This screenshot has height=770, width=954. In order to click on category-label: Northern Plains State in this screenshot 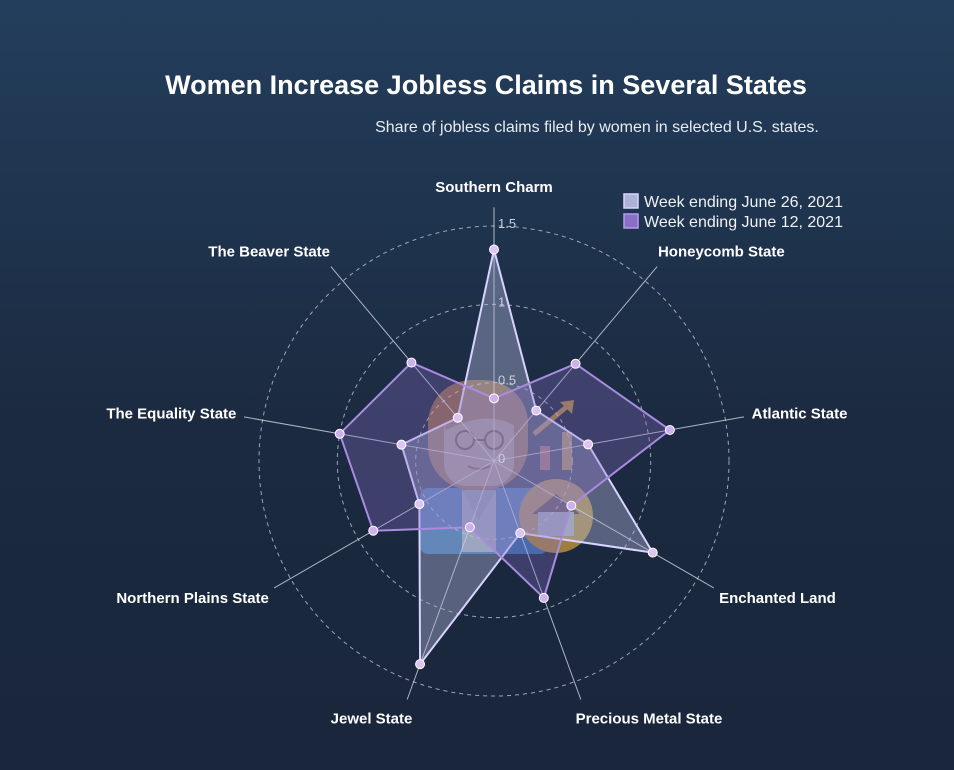, I will do `click(192, 598)`.